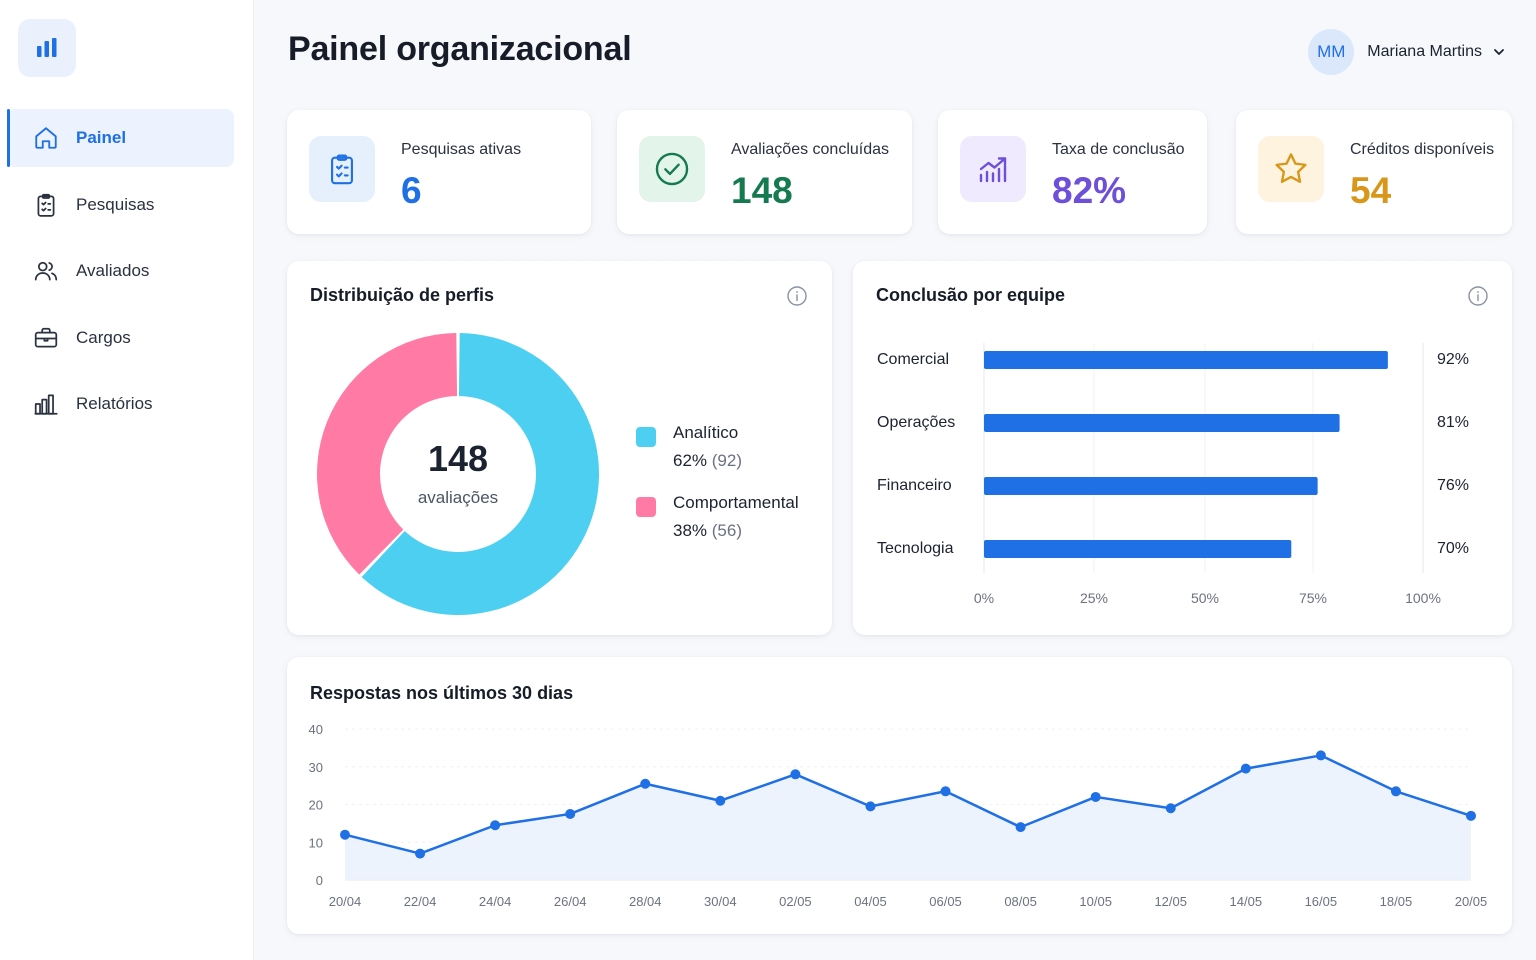 This screenshot has height=960, width=1536. What do you see at coordinates (1396, 901) in the screenshot?
I see `x-tick-label: 18/05` at bounding box center [1396, 901].